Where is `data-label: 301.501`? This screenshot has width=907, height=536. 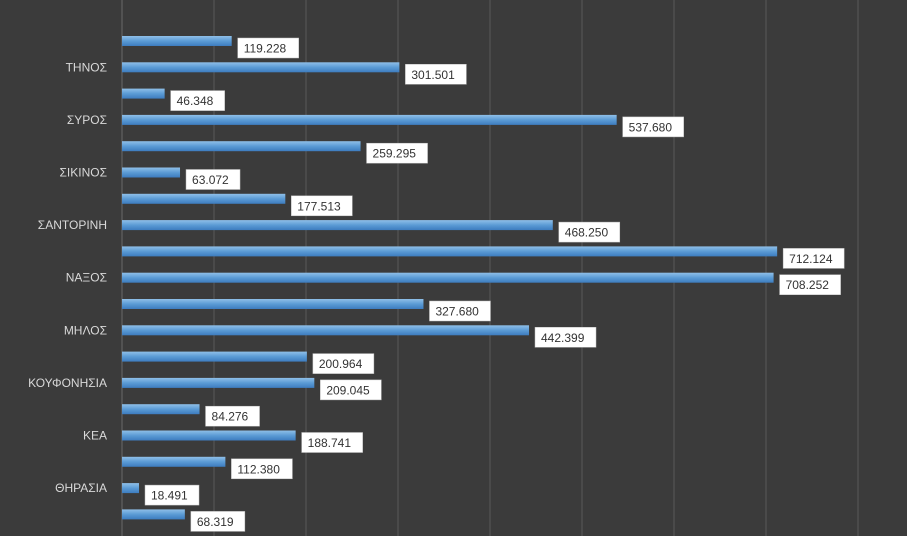
data-label: 301.501 is located at coordinates (433, 75).